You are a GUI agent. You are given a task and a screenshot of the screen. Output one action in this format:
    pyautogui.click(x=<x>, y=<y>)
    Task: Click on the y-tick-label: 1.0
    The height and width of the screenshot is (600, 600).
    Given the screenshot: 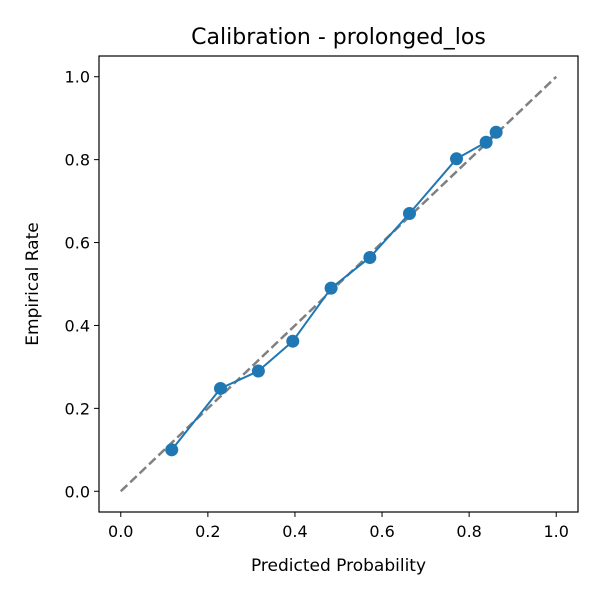 What is the action you would take?
    pyautogui.click(x=77, y=77)
    